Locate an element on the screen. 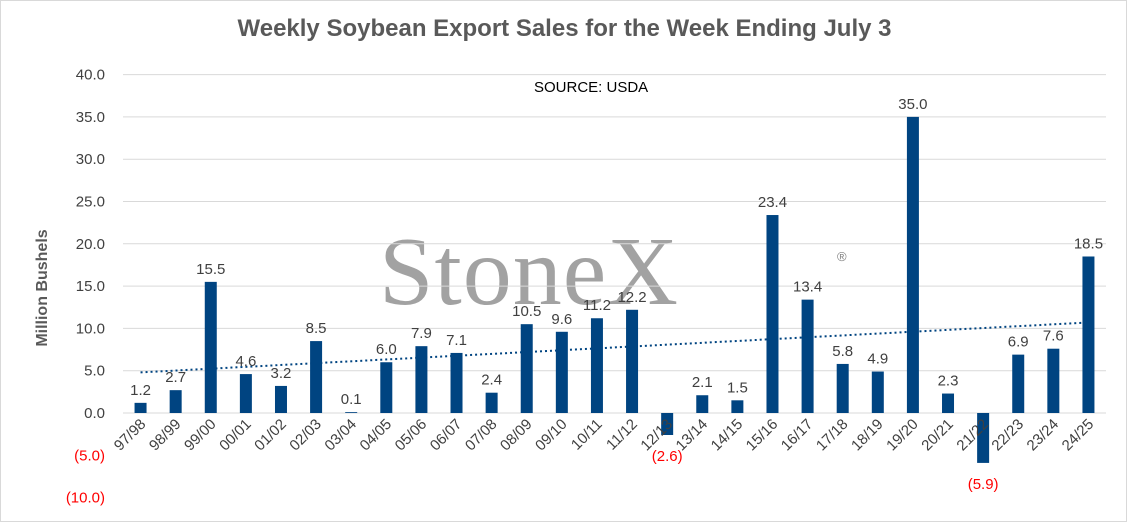 The width and height of the screenshot is (1127, 522). data-label: 2.3 is located at coordinates (948, 381).